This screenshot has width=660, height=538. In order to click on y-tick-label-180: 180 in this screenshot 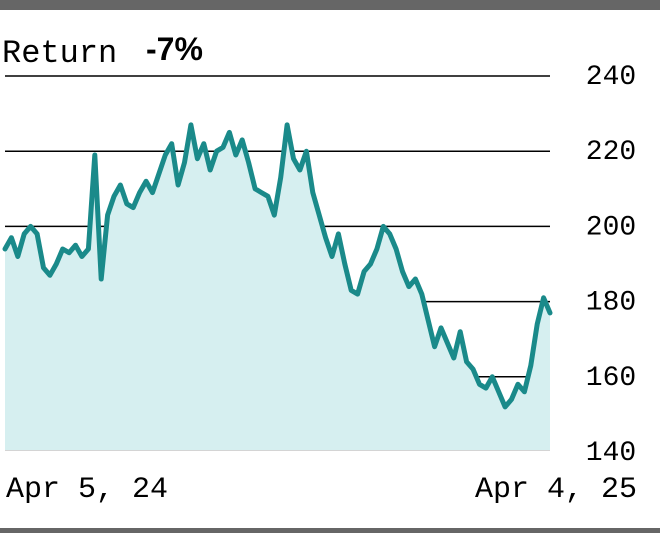, I will do `click(611, 303)`.